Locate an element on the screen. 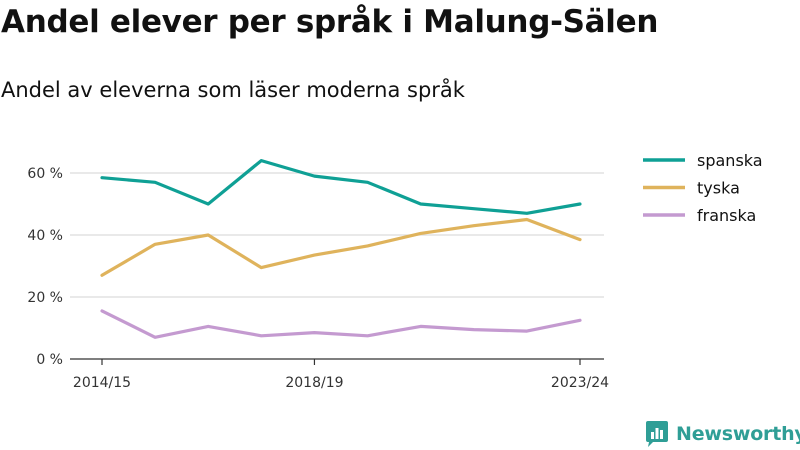 This screenshot has height=450, width=800. brand-logo: Newsworthy is located at coordinates (722, 434).